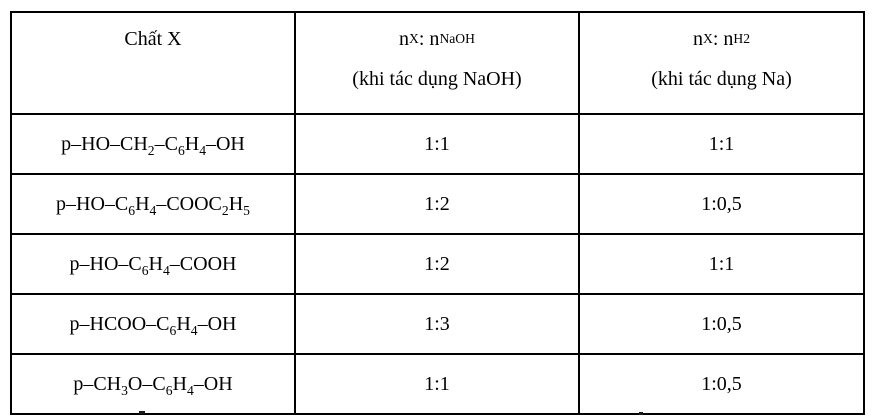 This screenshot has height=417, width=882. What do you see at coordinates (153, 264) in the screenshot?
I see `substance-cell: p–HO–C6H4–COOH` at bounding box center [153, 264].